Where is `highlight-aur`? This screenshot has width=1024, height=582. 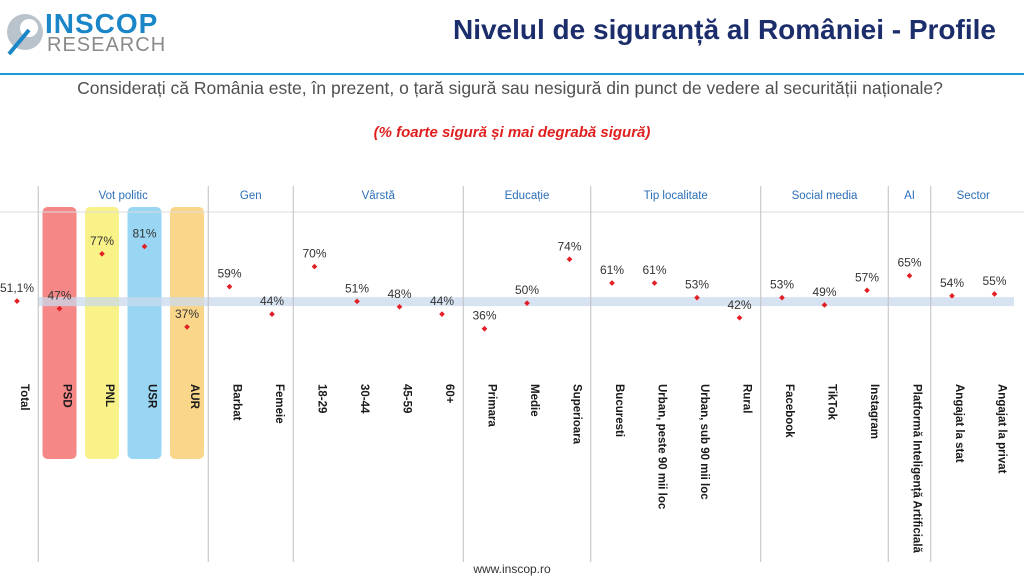
highlight-aur is located at coordinates (187, 333).